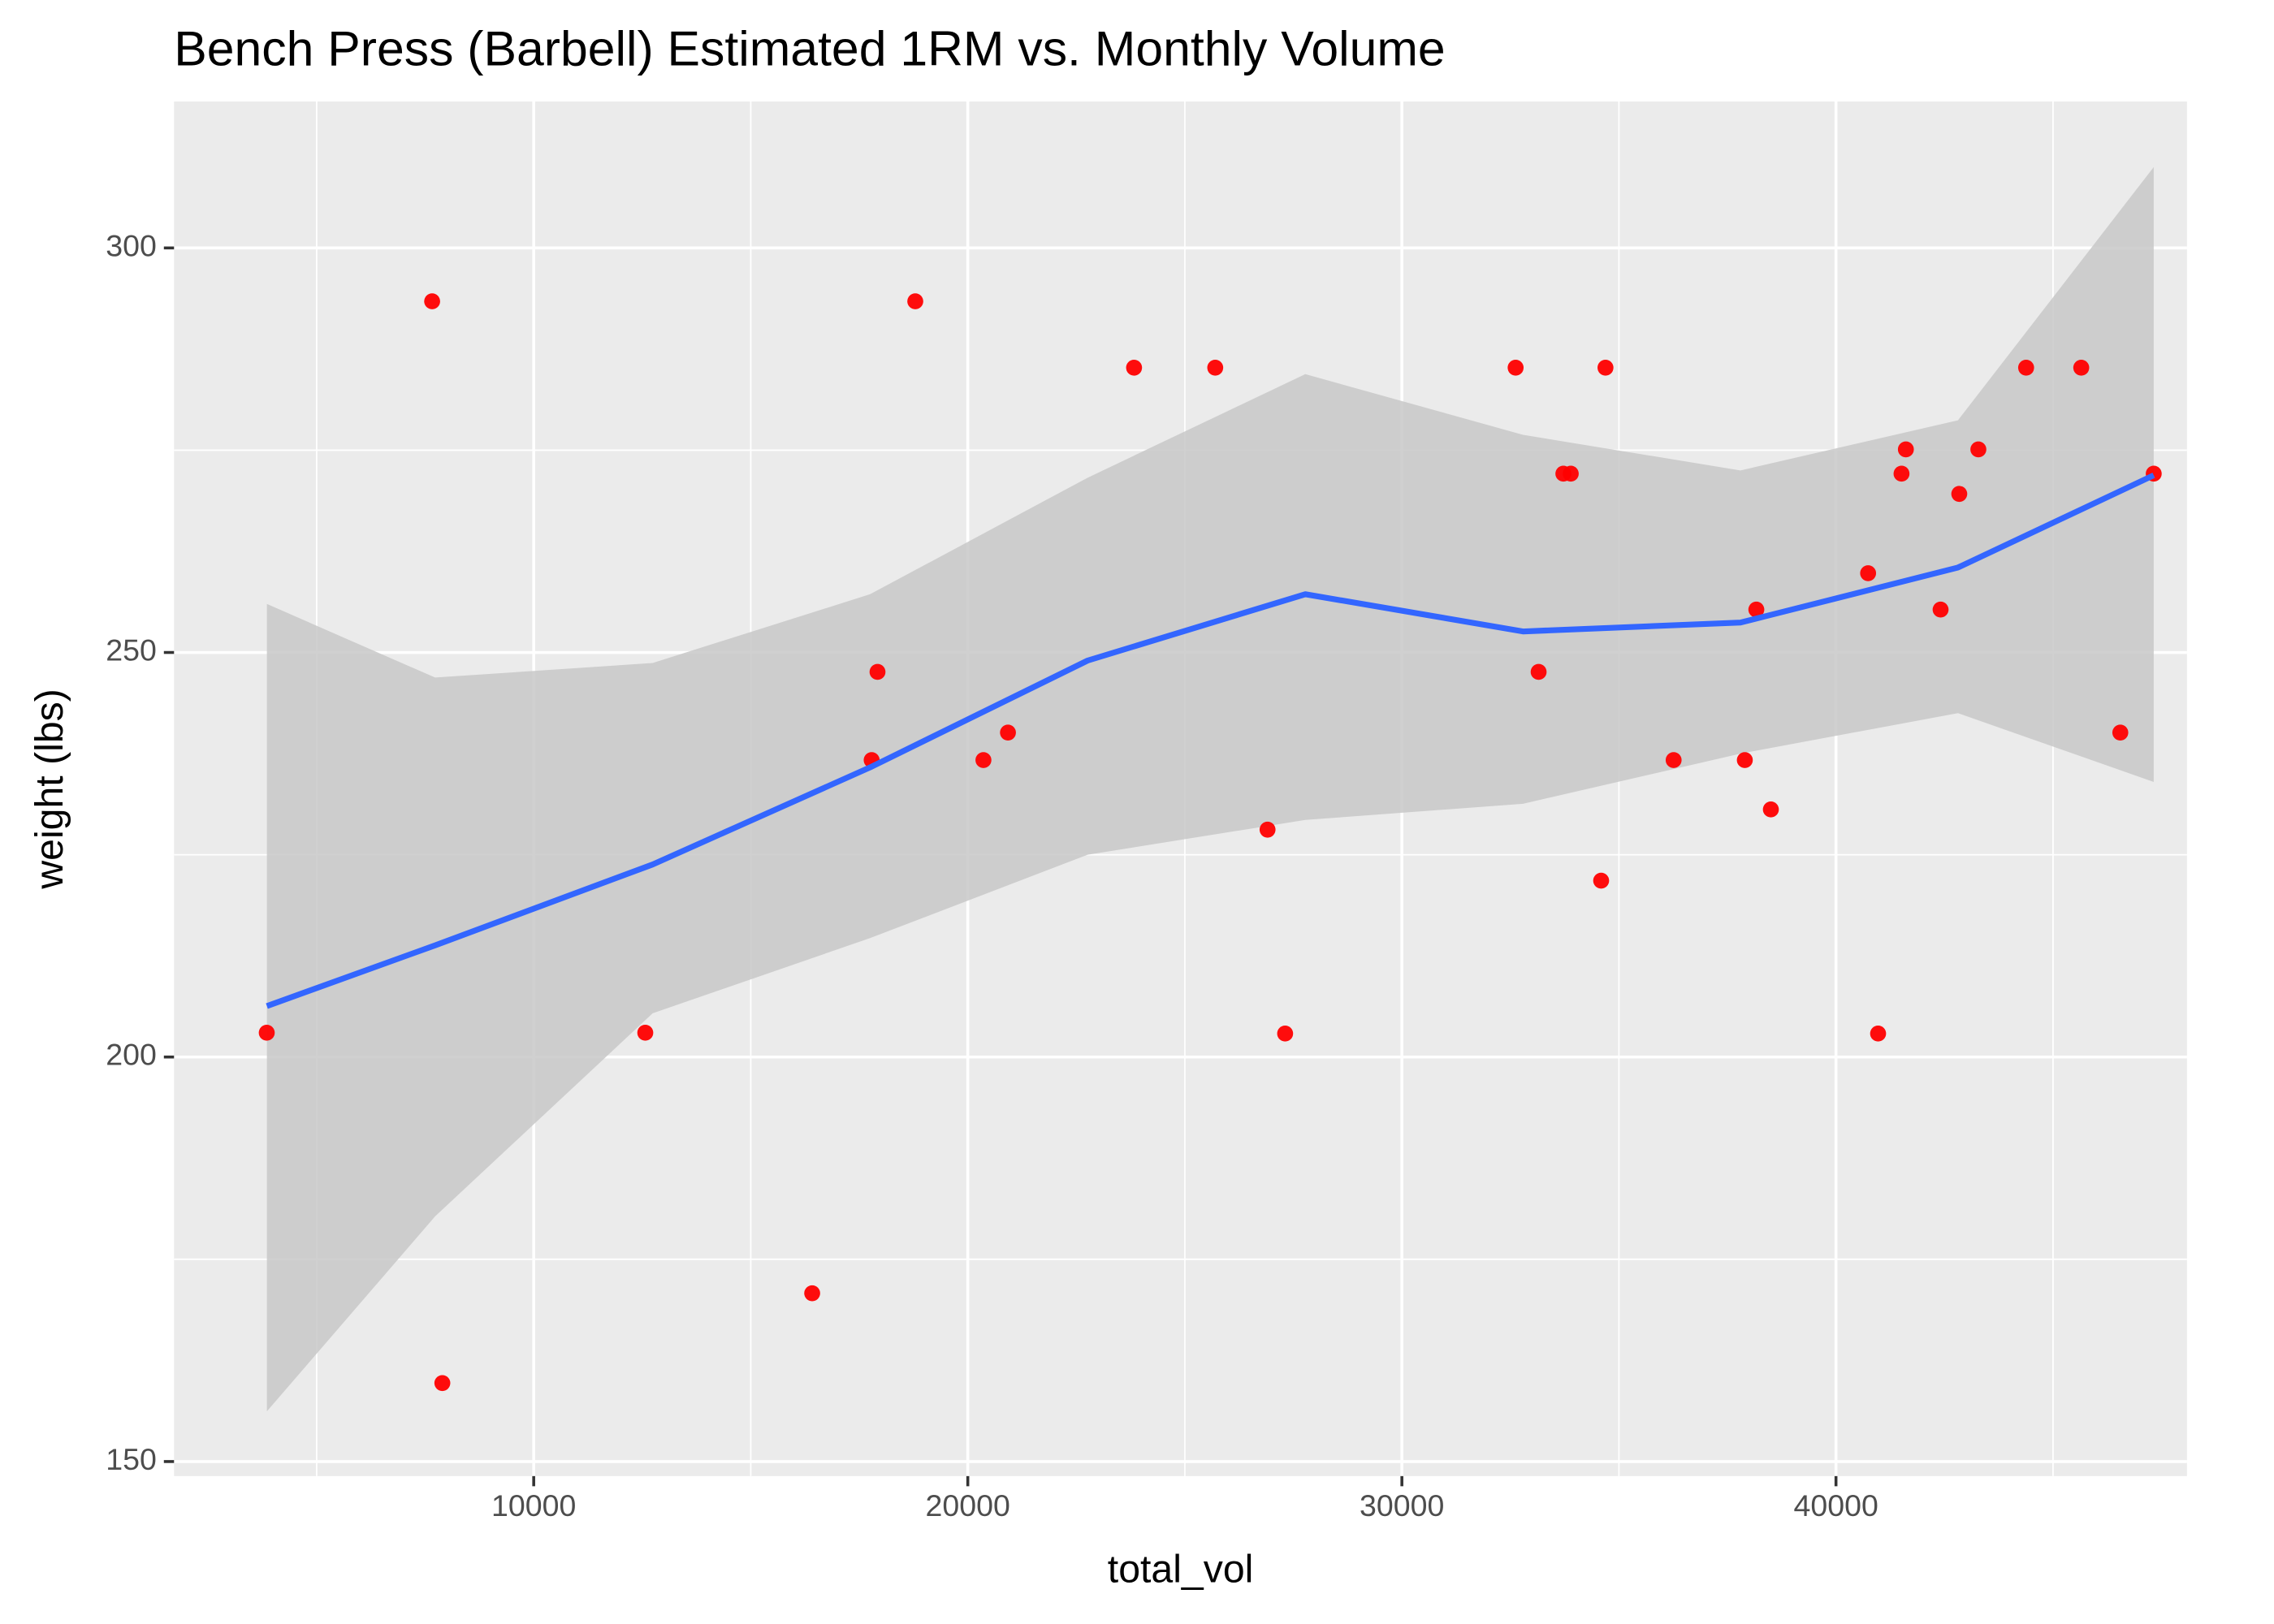 The image size is (2274, 1624). Describe the element at coordinates (50, 789) in the screenshot. I see `y-axis-label: weight (lbs)` at that location.